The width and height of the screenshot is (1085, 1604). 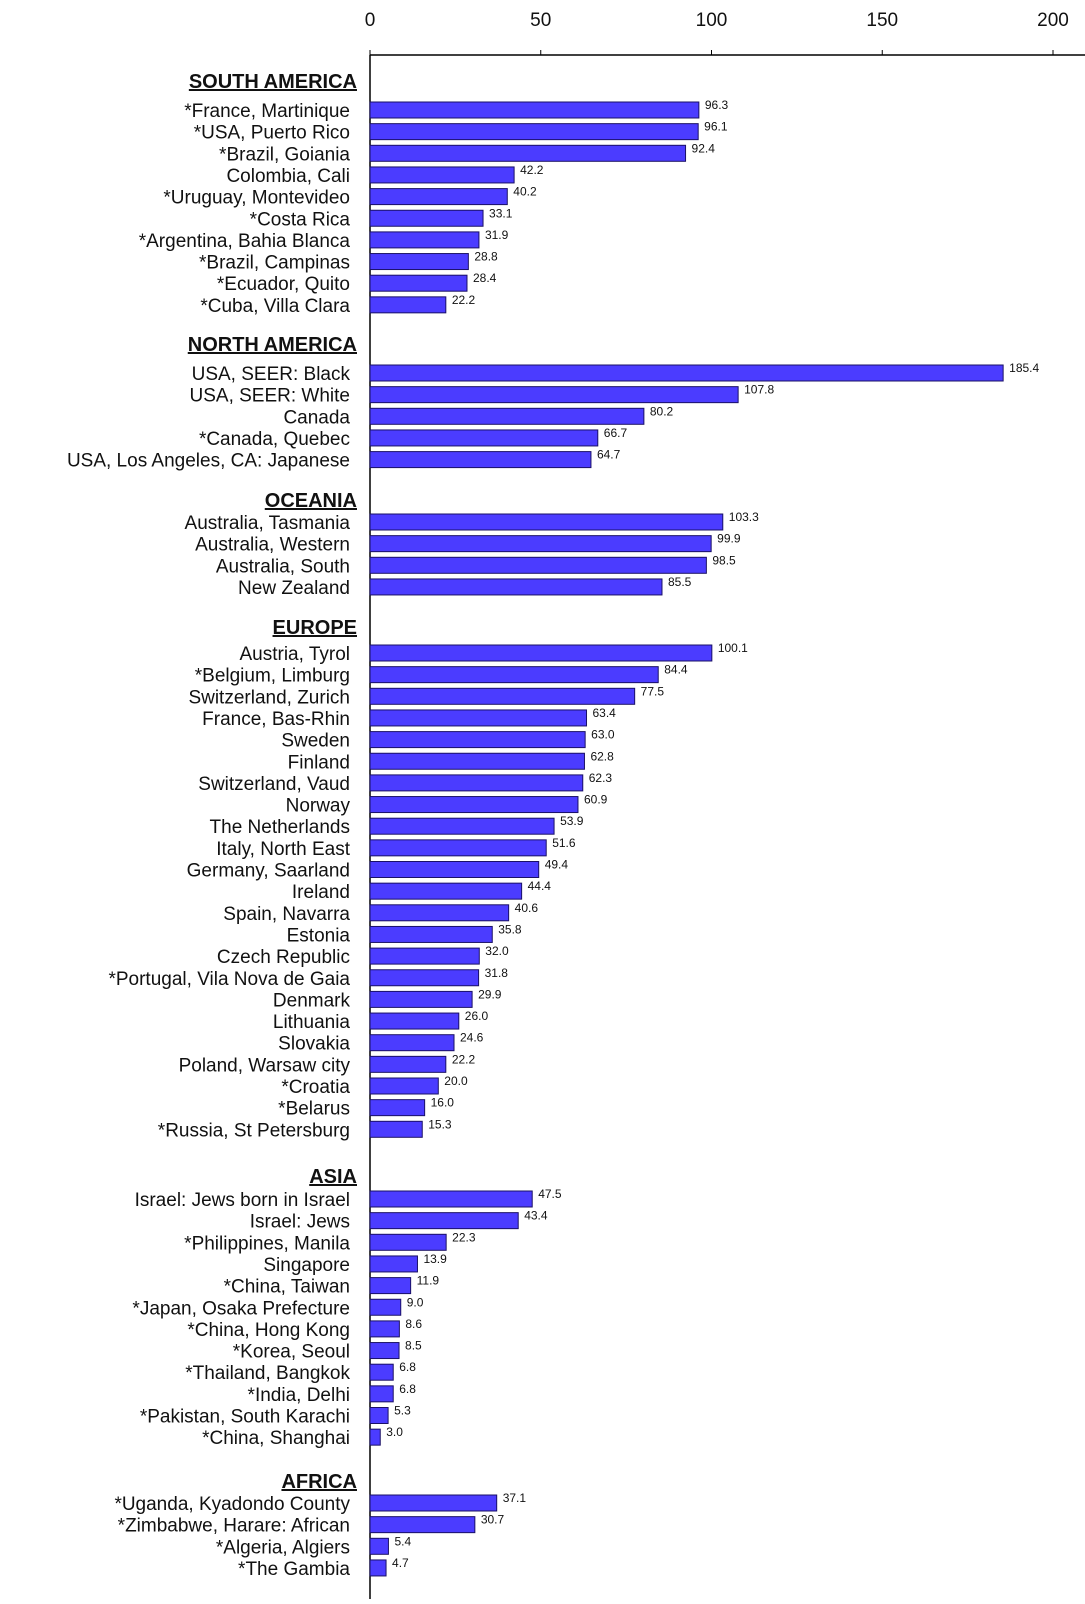 What do you see at coordinates (540, 886) in the screenshot?
I see `data-label: 44.4` at bounding box center [540, 886].